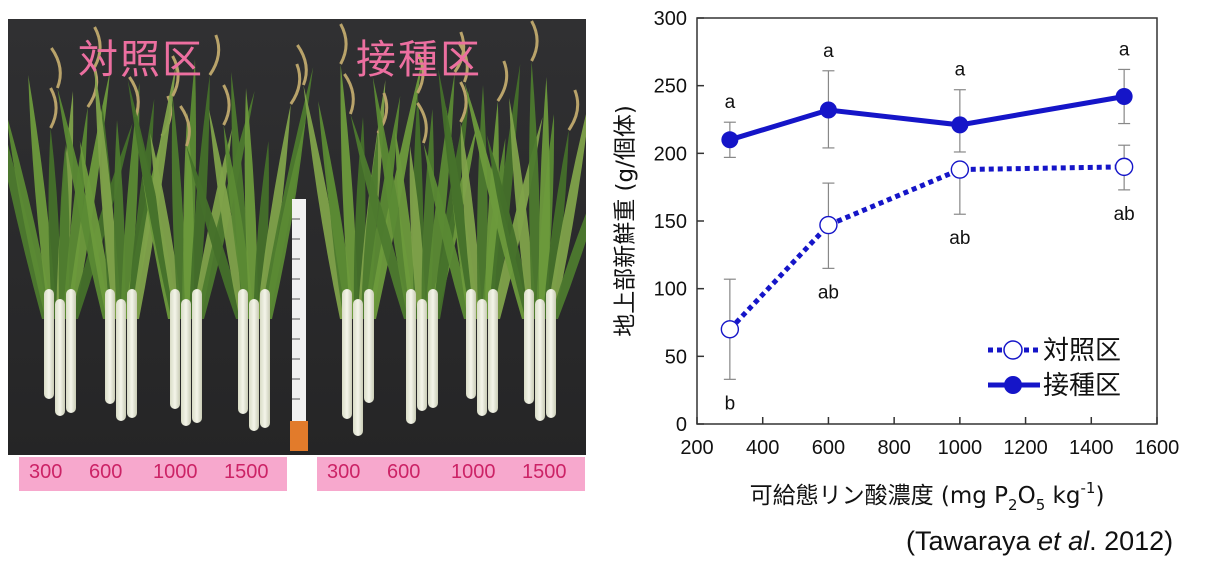 The width and height of the screenshot is (1216, 583). Describe the element at coordinates (1157, 448) in the screenshot. I see `x-tick-label: 1600` at that location.